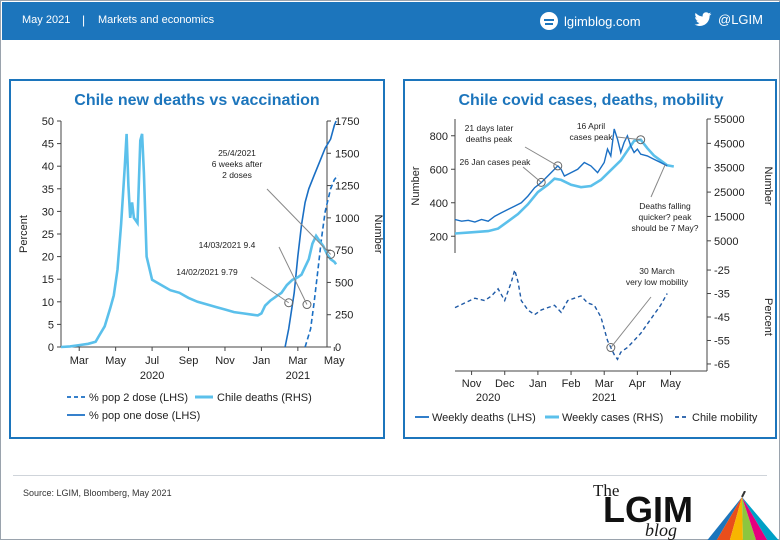  I want to click on y-tick-label: 800, so click(439, 137).